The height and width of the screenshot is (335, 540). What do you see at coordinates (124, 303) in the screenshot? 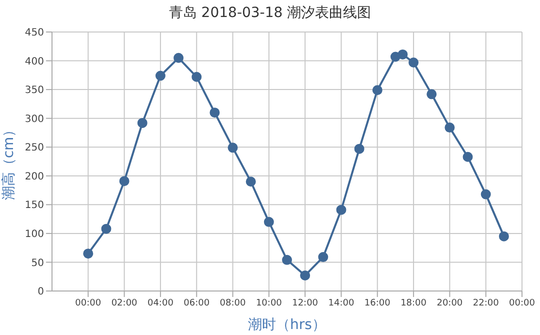
I see `x-tick-label: 02:00` at bounding box center [124, 303].